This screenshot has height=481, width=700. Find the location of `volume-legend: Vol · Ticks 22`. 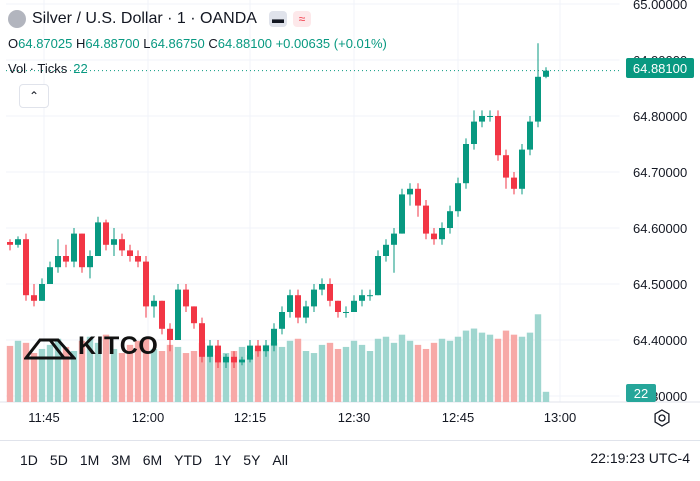

volume-legend: Vol · Ticks 22 is located at coordinates (197, 68).